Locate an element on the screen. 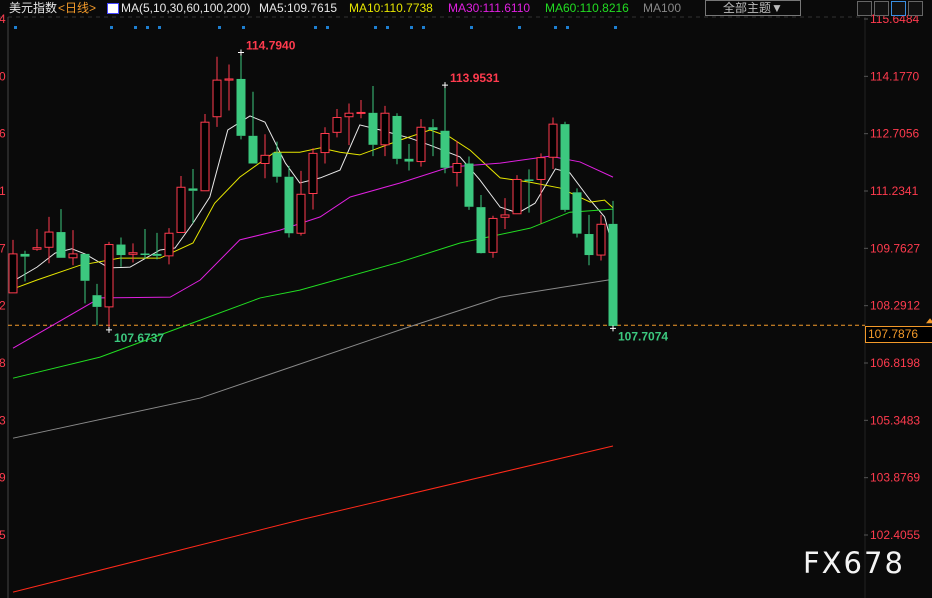 This screenshot has width=932, height=598. left-y-tick-label: 5 is located at coordinates (3, 535).